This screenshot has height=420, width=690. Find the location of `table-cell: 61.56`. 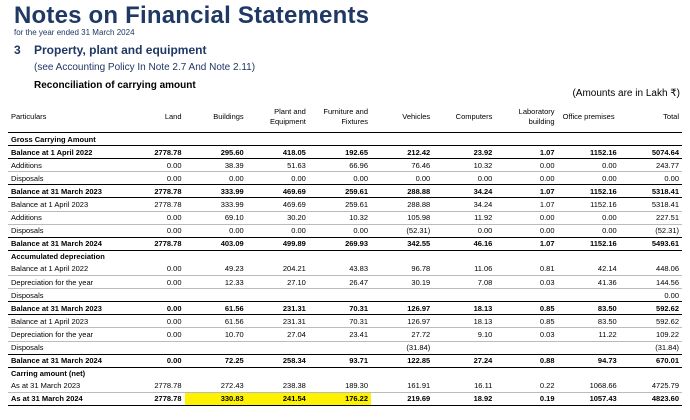

table-cell: 61.56 is located at coordinates (215, 321).